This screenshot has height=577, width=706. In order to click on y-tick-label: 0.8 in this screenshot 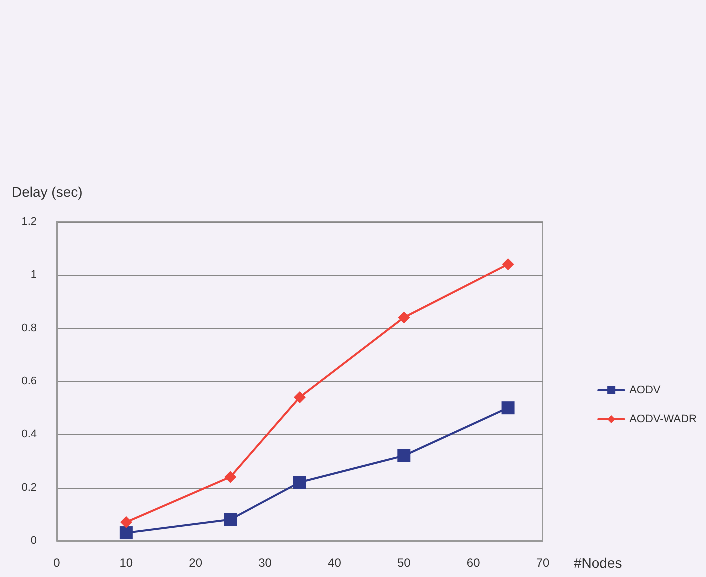, I will do `click(29, 328)`.